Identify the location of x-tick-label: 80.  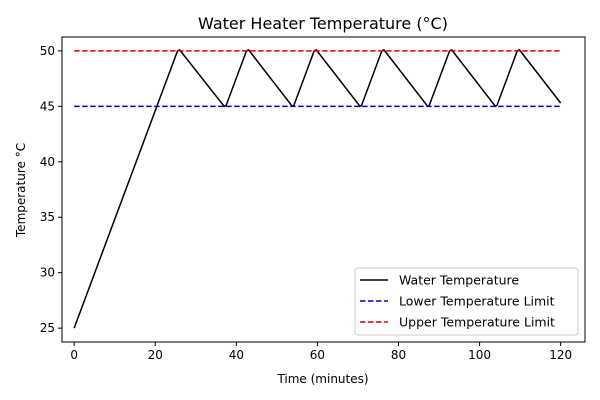
(398, 355).